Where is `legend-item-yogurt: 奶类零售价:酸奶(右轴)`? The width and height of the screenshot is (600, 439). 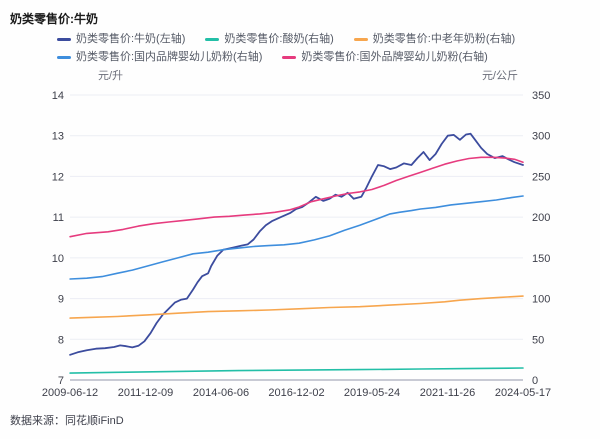
legend-item-yogurt: 奶类零售价:酸奶(右轴) is located at coordinates (269, 39).